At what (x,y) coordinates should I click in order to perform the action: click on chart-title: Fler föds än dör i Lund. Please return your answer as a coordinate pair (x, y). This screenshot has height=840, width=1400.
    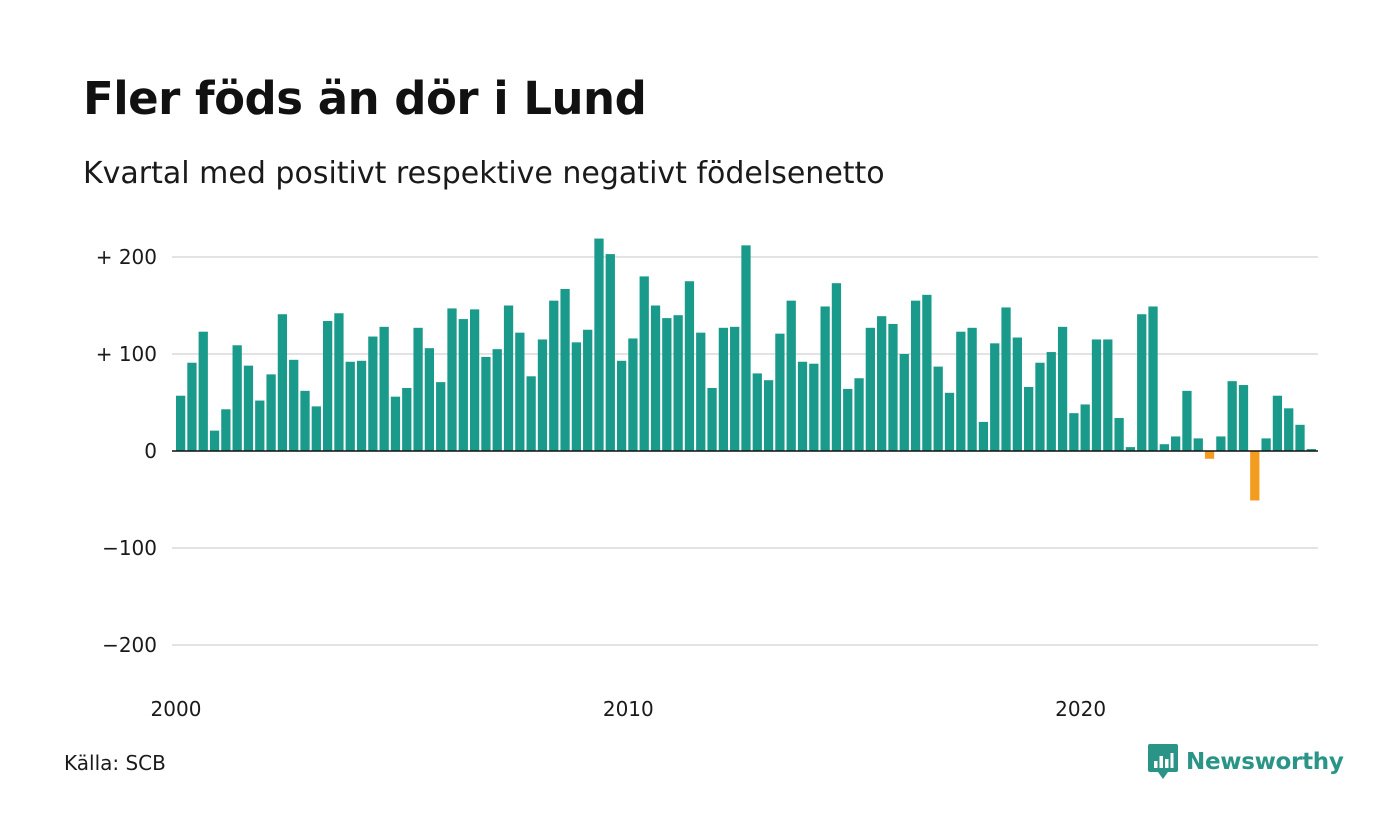
    Looking at the image, I should click on (365, 98).